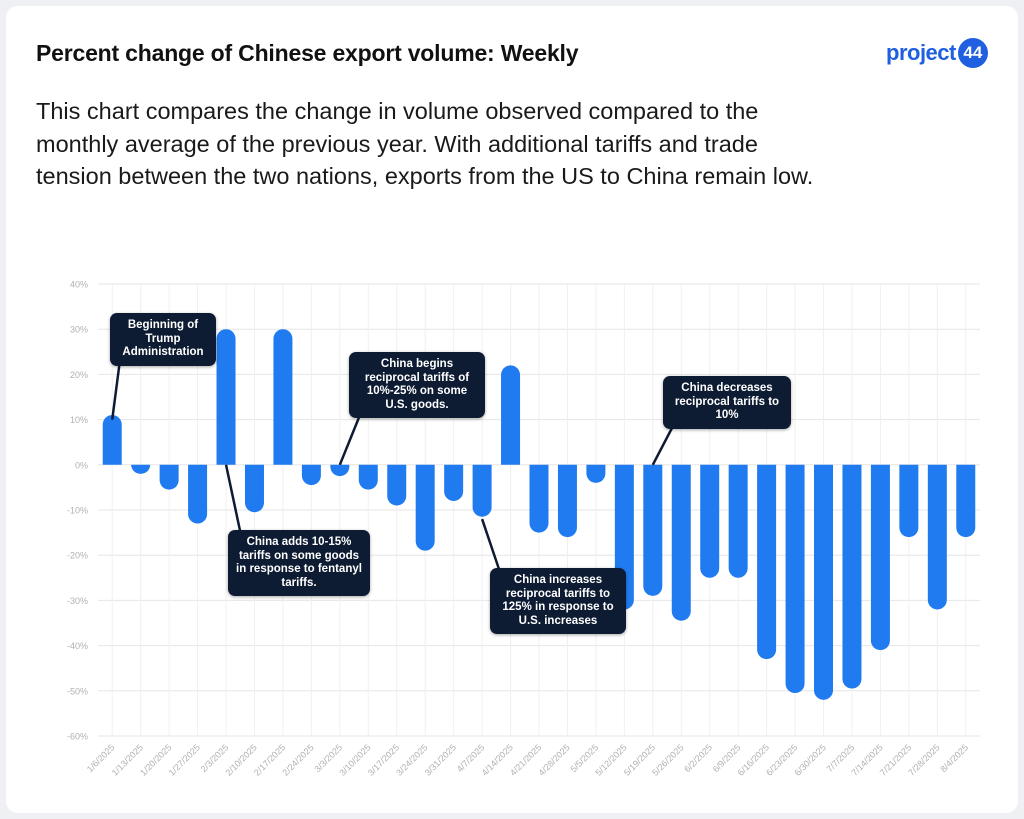 This screenshot has width=1024, height=819. I want to click on bar-2-3-2025, so click(226, 397).